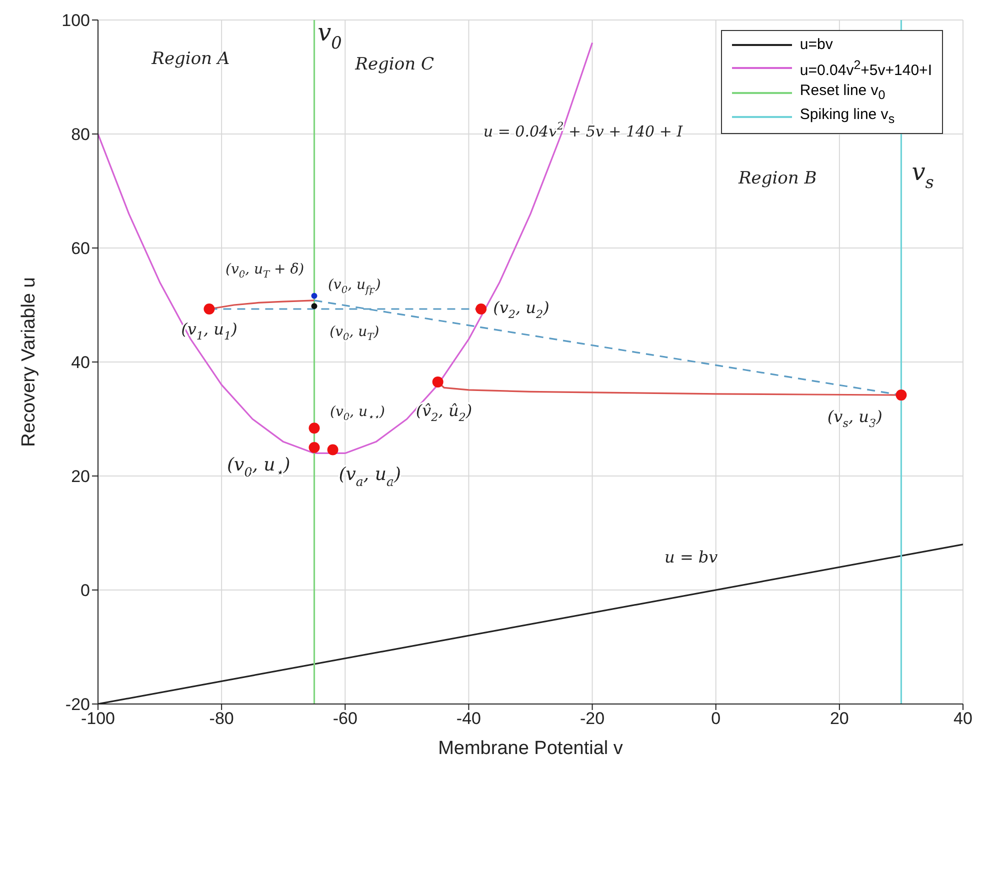  I want to click on x-tick-label: -80, so click(221, 718).